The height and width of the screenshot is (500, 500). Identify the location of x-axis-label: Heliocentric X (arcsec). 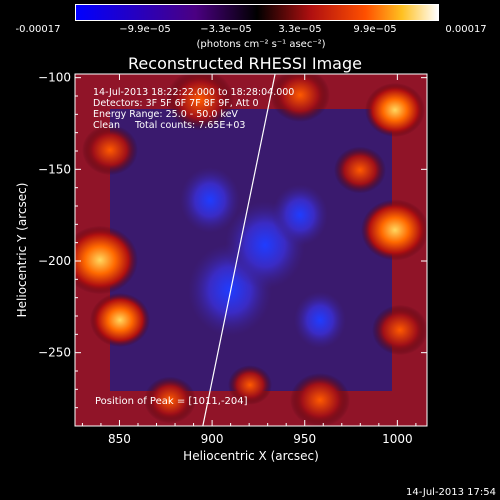
(251, 456).